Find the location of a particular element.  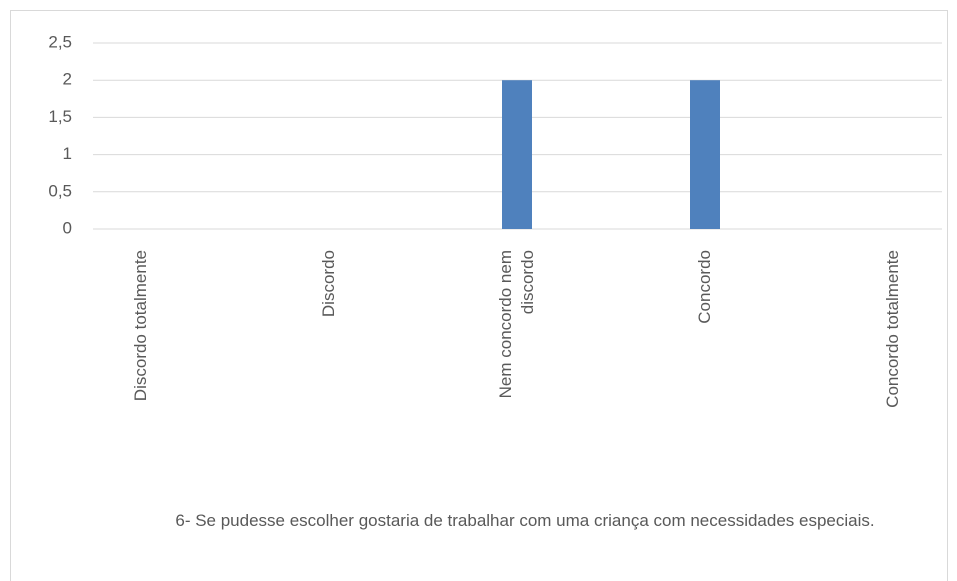

x-tick-label: Discordo totalmente is located at coordinates (140, 326).